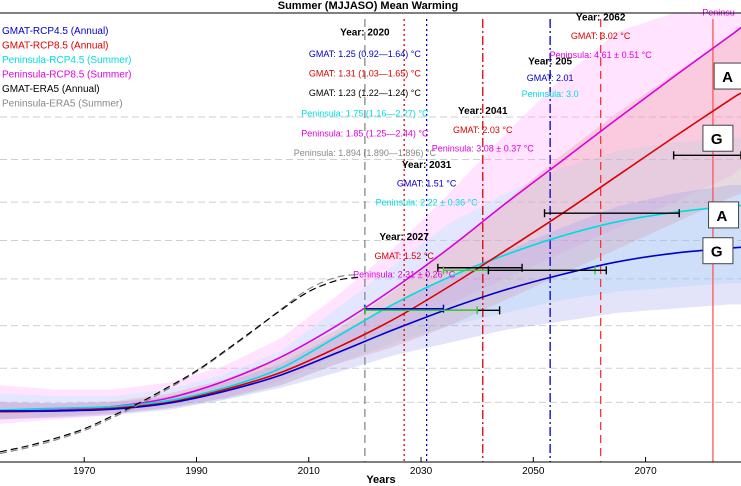  I want to click on annotation-17: GMAT: 2.01, so click(550, 78).